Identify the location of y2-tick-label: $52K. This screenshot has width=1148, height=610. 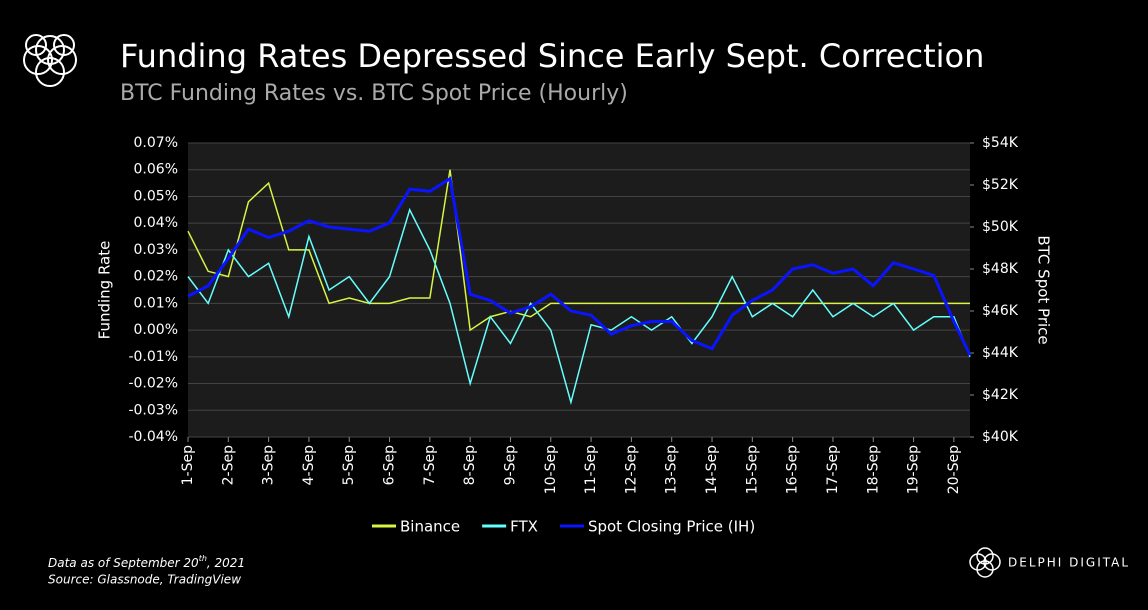
(1000, 185).